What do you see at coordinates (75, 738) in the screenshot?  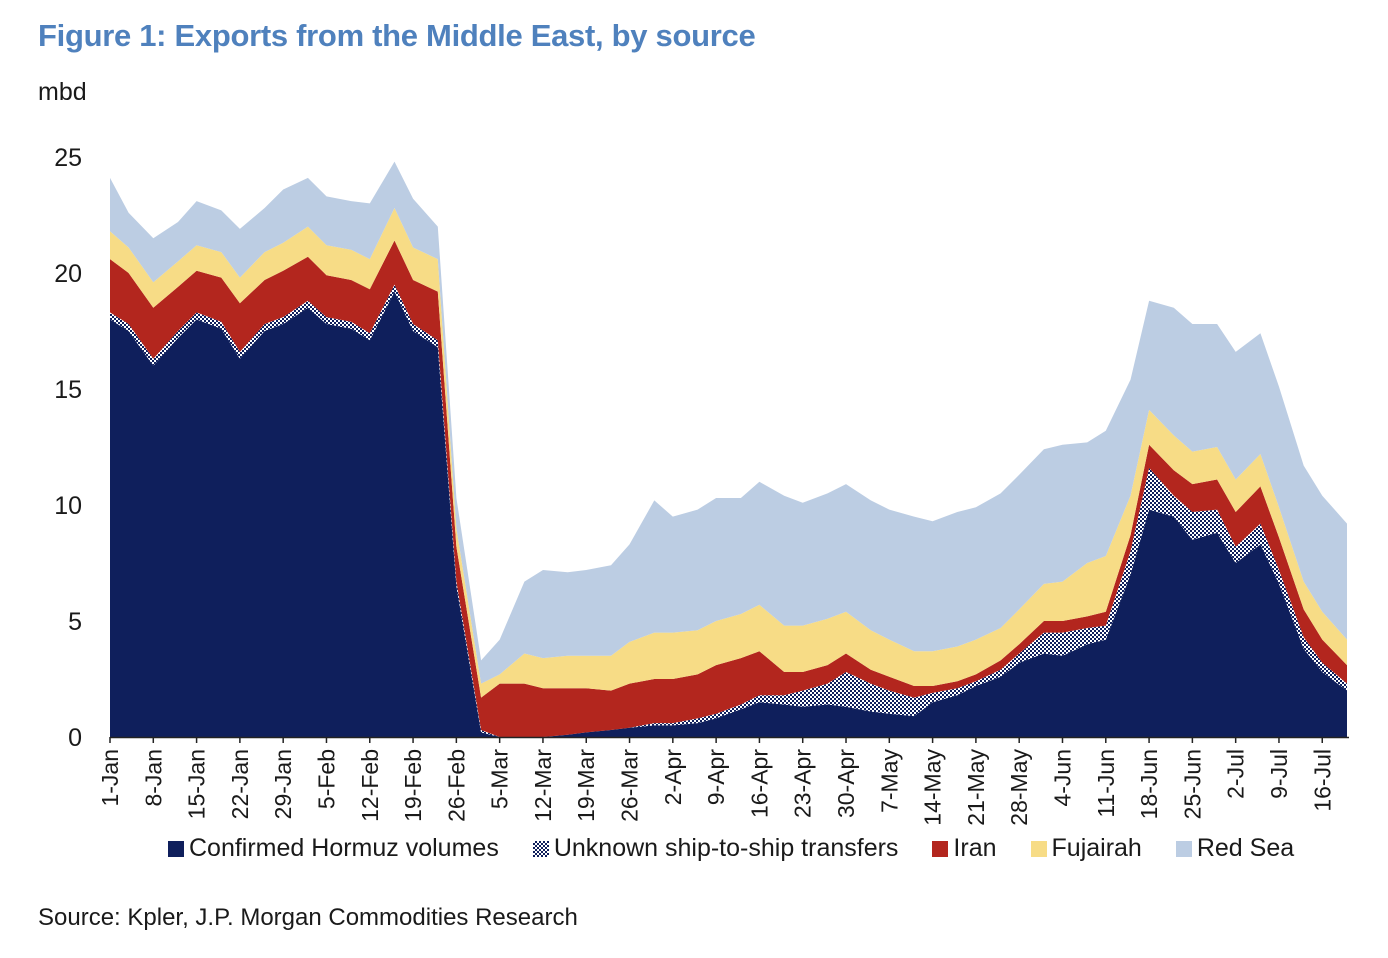 I see `y-tick-label: 0` at bounding box center [75, 738].